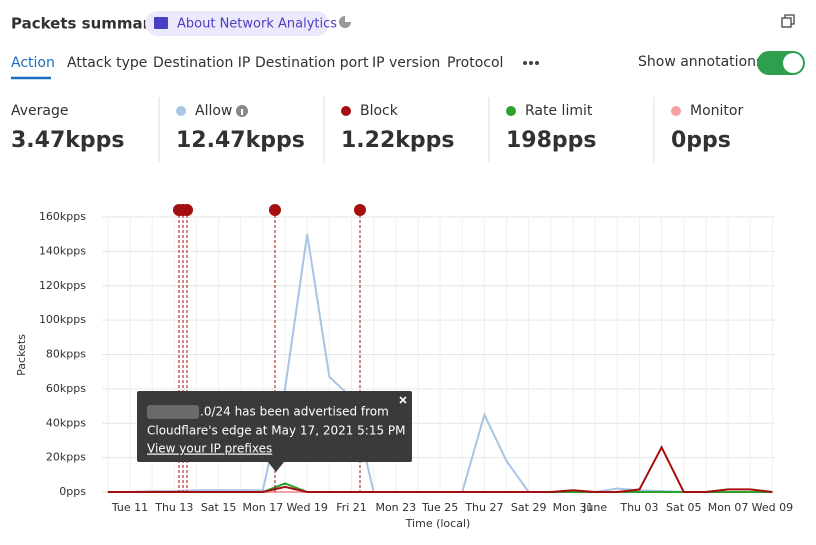  Describe the element at coordinates (406, 63) in the screenshot. I see `tab: IP version` at that location.